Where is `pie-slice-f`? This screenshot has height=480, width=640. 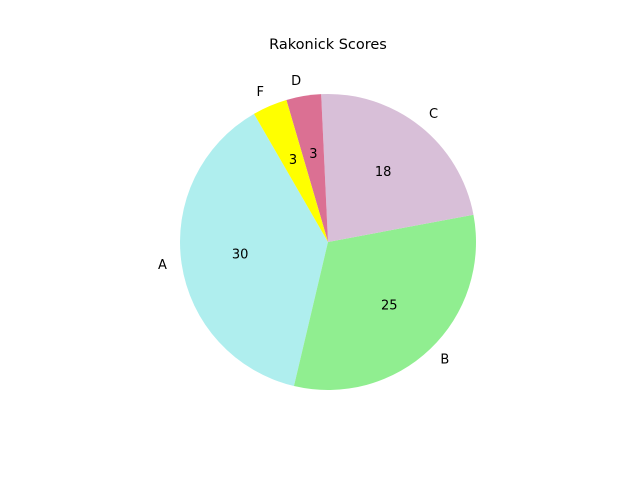
pie-slice-f is located at coordinates (291, 170).